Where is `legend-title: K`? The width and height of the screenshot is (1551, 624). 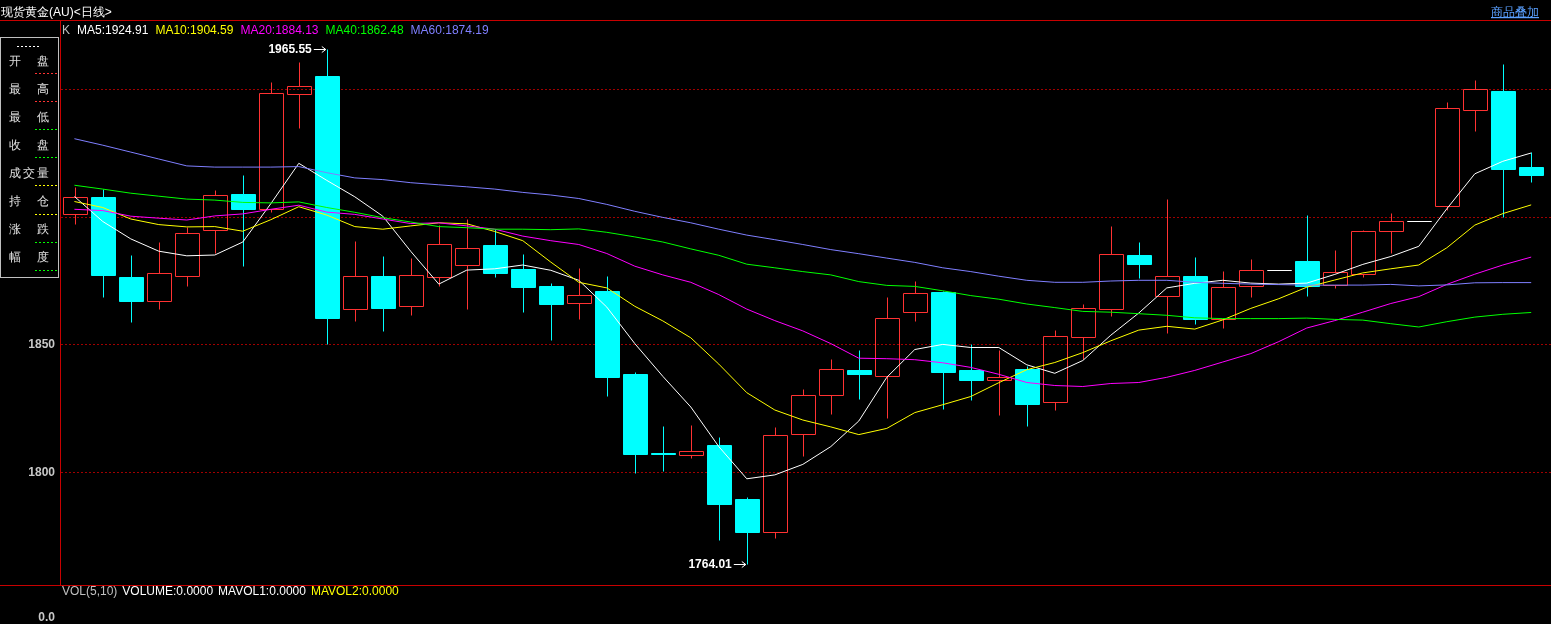
legend-title: K is located at coordinates (66, 30).